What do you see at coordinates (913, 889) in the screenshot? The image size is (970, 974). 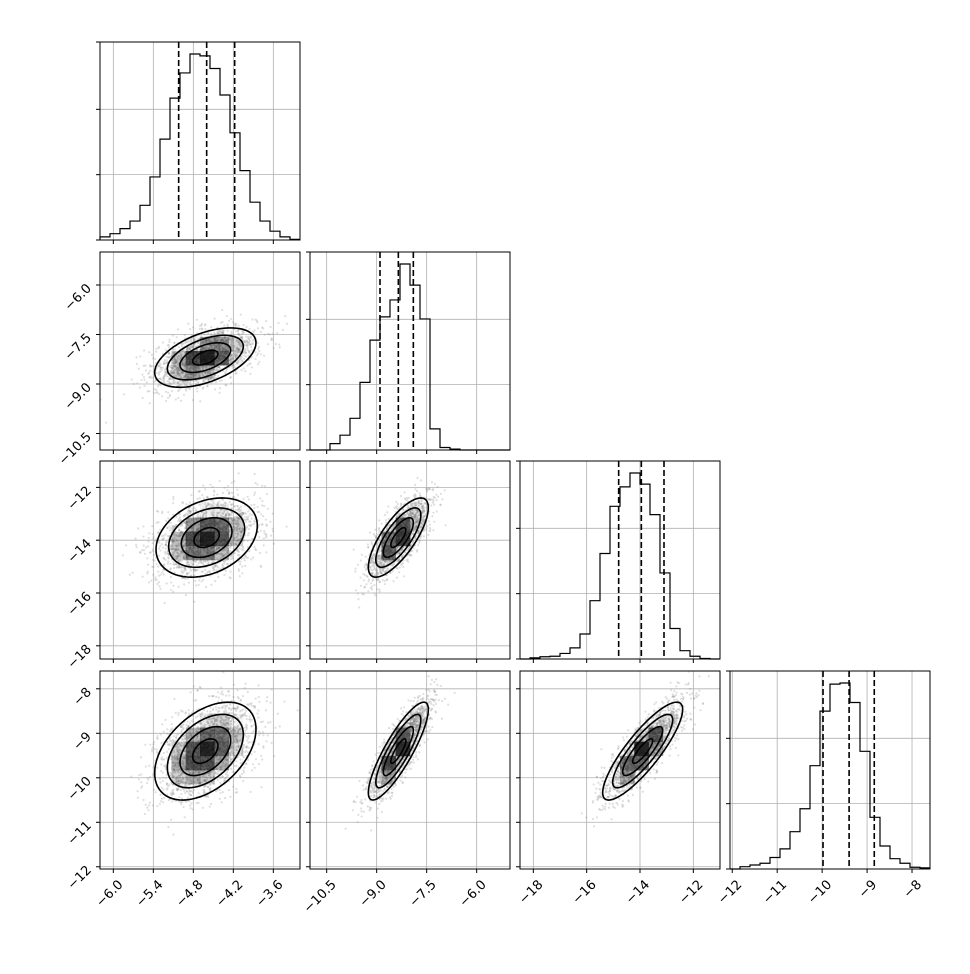 I see `x-tick-label: −8` at bounding box center [913, 889].